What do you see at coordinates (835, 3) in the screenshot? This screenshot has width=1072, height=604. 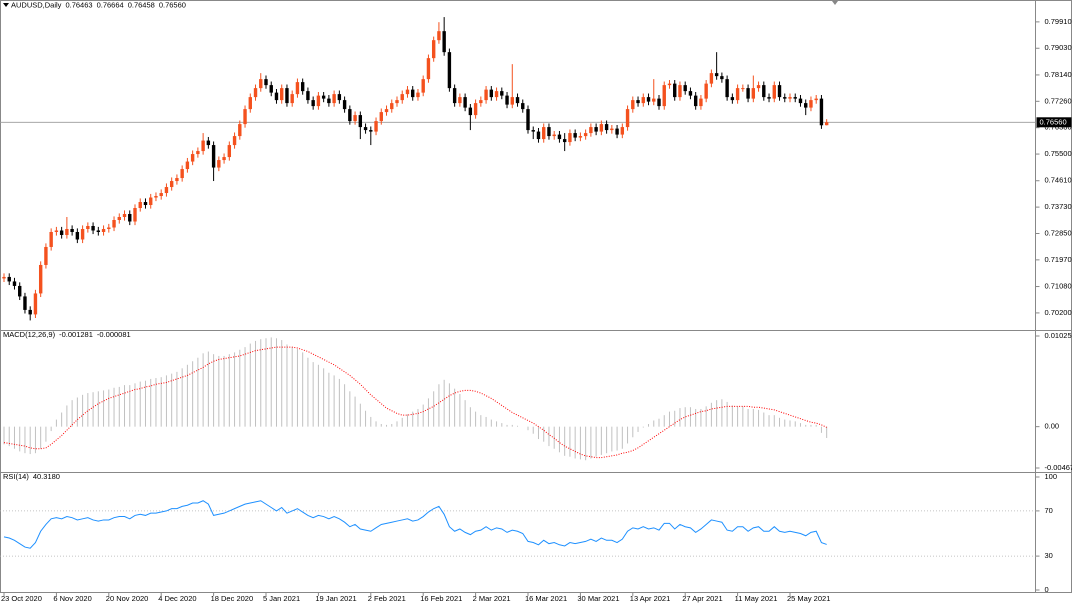 I see `chart-shift-marker` at bounding box center [835, 3].